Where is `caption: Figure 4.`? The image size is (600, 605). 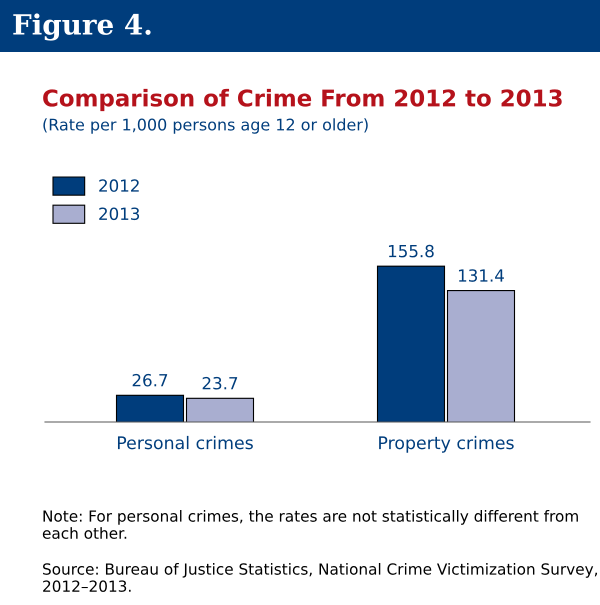 caption: Figure 4. is located at coordinates (82, 27).